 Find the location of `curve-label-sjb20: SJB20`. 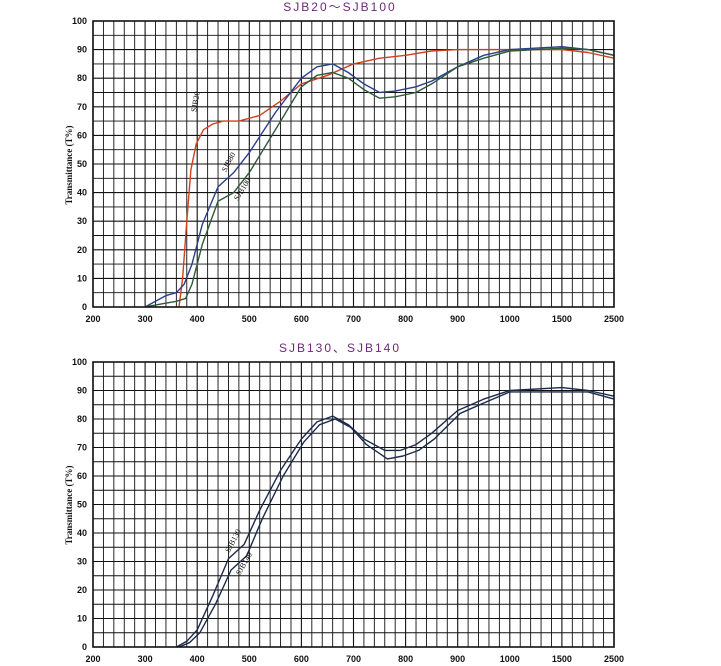

curve-label-sjb20: SJB20 is located at coordinates (195, 102).